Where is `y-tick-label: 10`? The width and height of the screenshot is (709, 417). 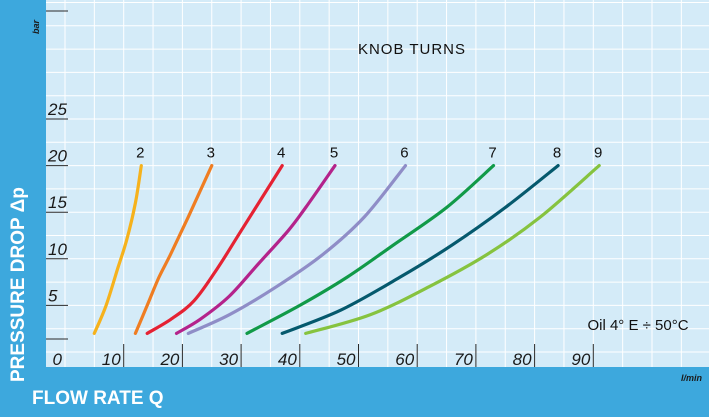
y-tick-label: 10 is located at coordinates (57, 249).